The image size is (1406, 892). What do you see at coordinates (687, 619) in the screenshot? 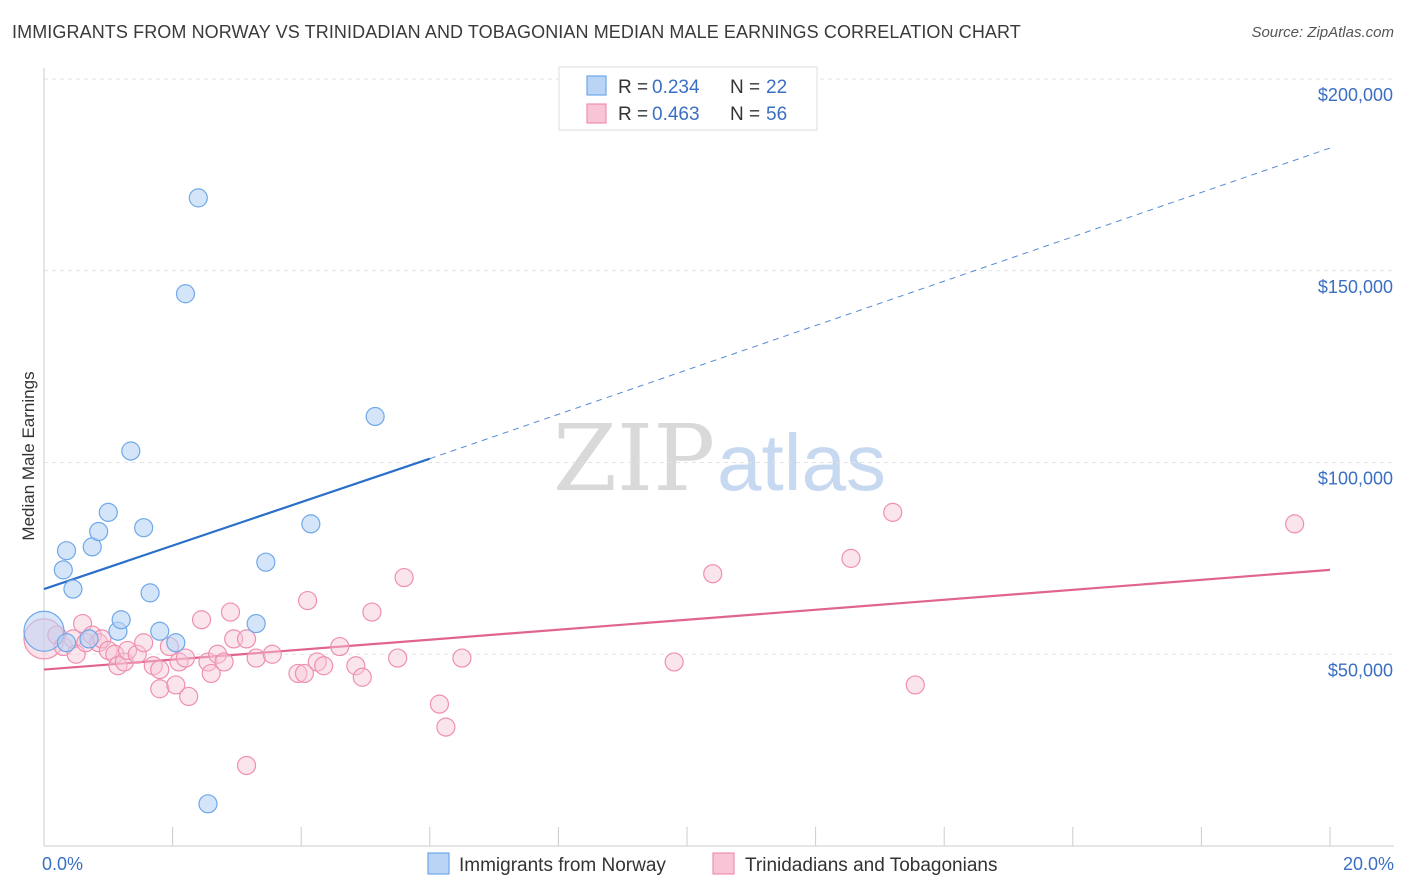
I see `trend-line-trinidad` at bounding box center [687, 619].